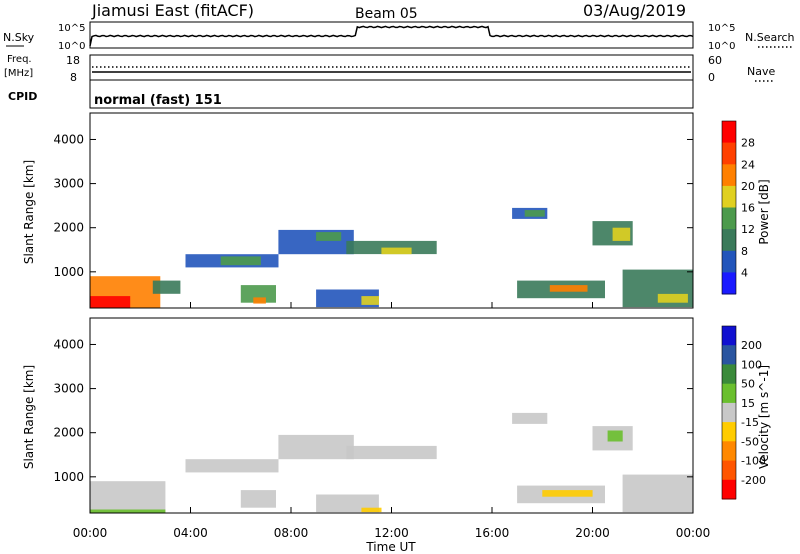 This screenshot has width=800, height=554. What do you see at coordinates (711, 77) in the screenshot?
I see `nave-tick-bottom: 0` at bounding box center [711, 77].